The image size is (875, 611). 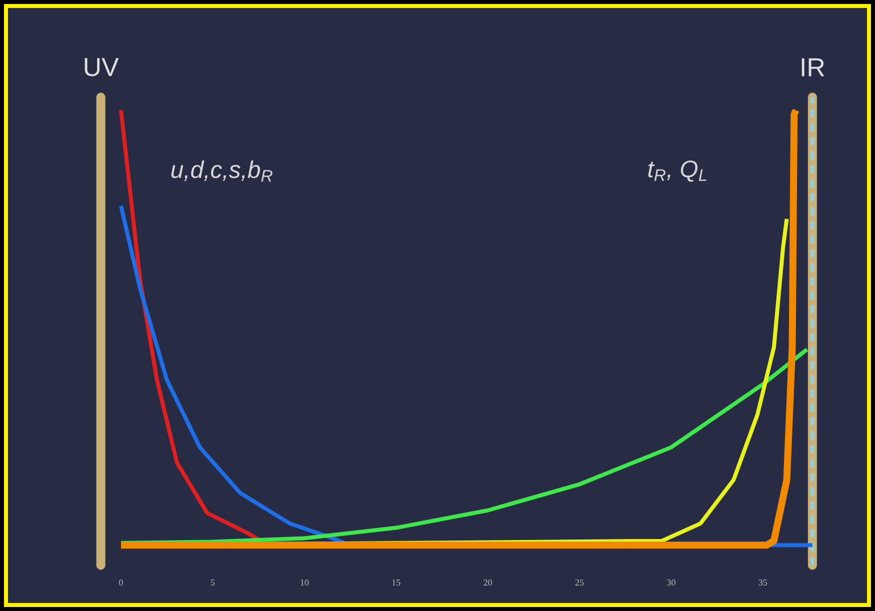 What do you see at coordinates (101, 67) in the screenshot?
I see `ref-line-label: UV` at bounding box center [101, 67].